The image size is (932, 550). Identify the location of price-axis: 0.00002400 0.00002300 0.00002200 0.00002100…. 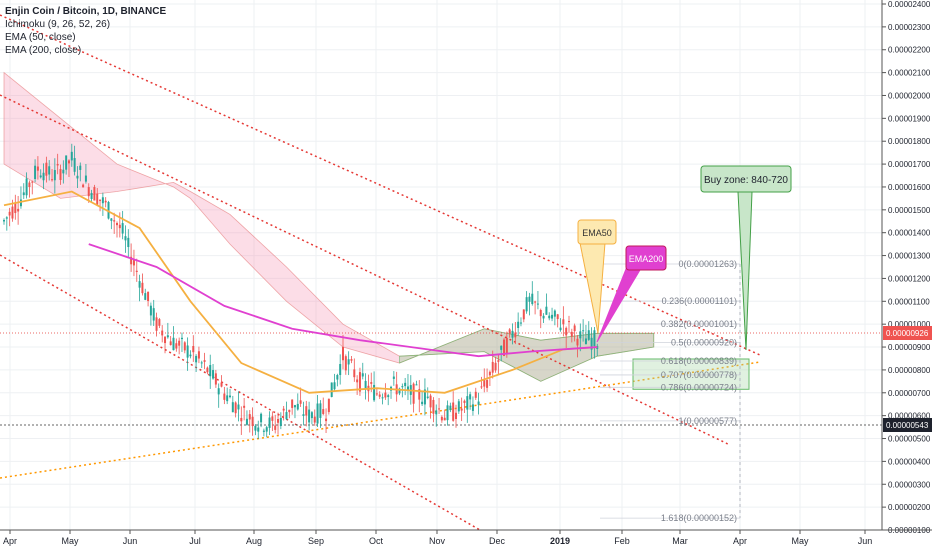
(906, 275).